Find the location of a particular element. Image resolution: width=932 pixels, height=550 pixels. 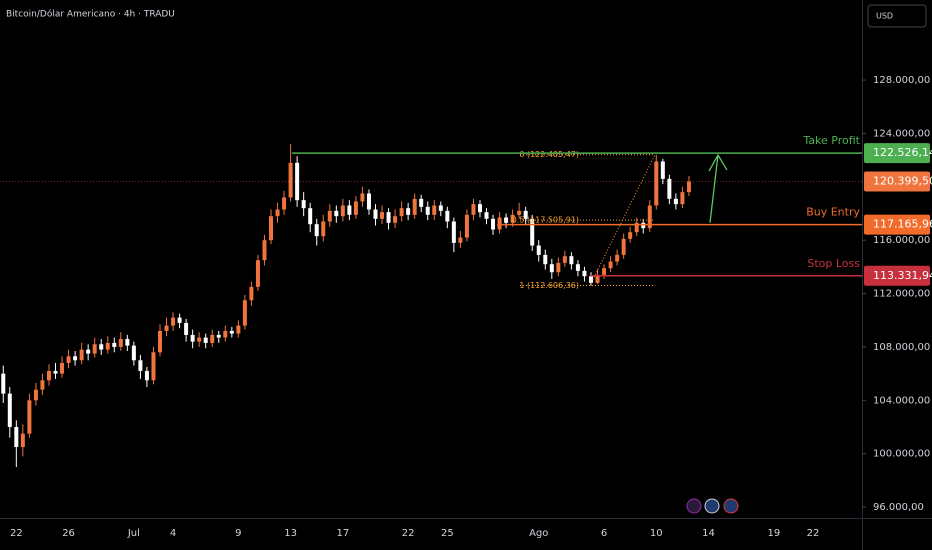

y-tick-label: 128.000,00 is located at coordinates (901, 80).